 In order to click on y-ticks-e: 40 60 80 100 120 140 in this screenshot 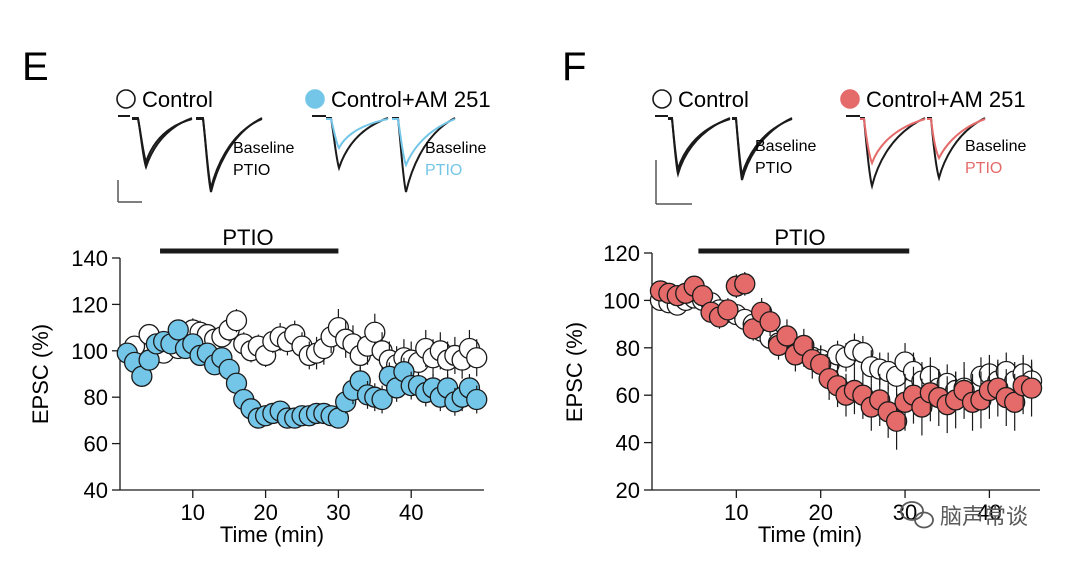, I will do `click(95, 374)`.